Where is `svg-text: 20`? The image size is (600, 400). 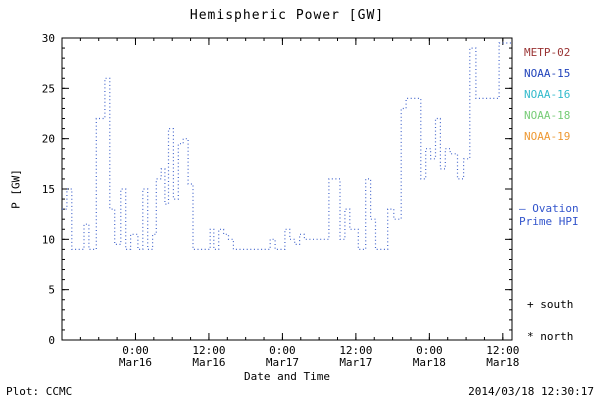 svg-text: 20 is located at coordinates (48, 139).